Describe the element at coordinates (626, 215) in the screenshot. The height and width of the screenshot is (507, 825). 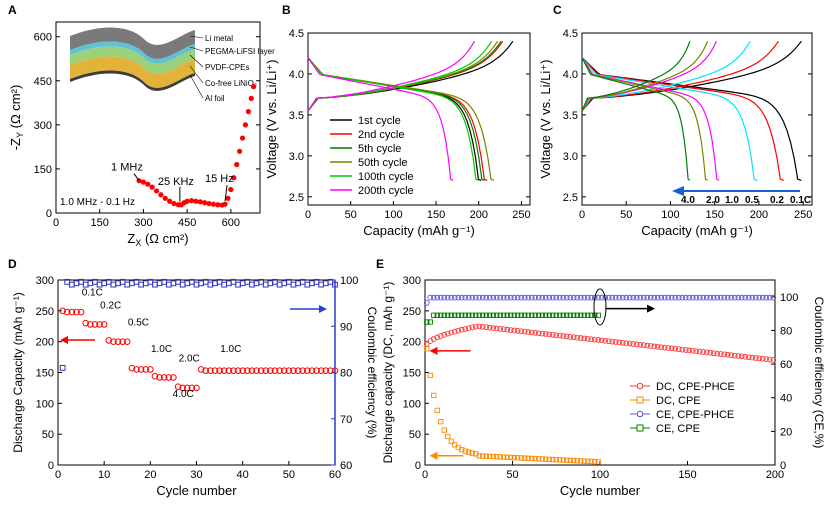
I see `x-tick-label: 50` at that location.